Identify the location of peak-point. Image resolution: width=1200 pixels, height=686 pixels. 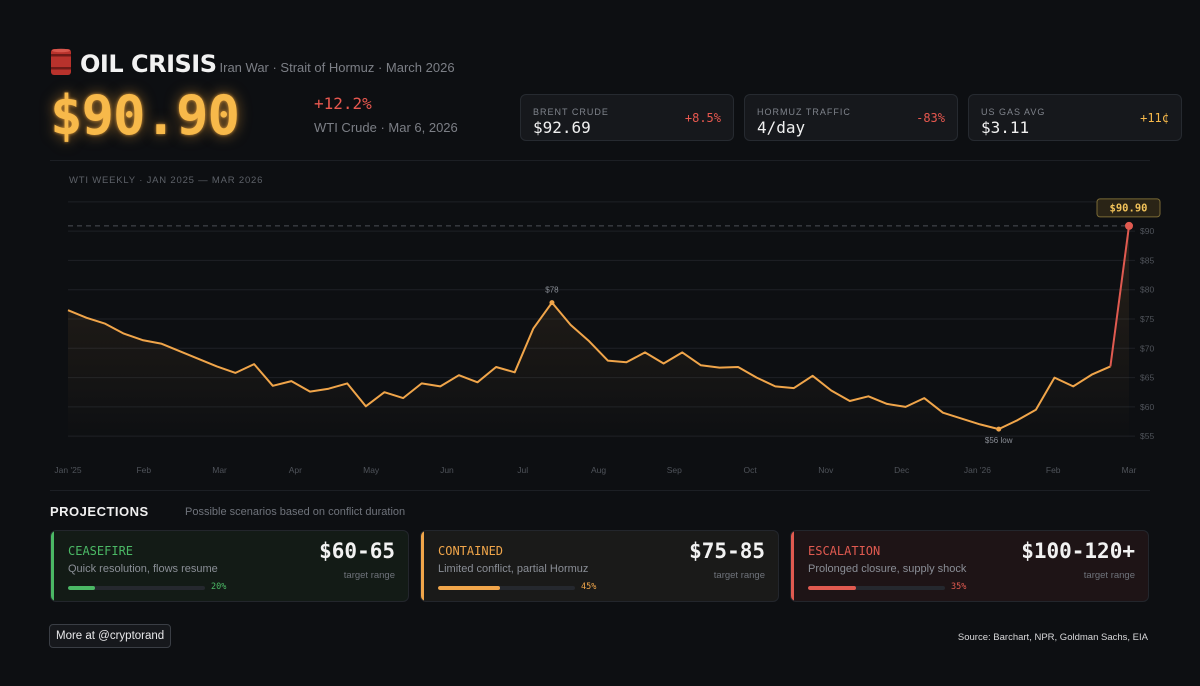
(552, 303).